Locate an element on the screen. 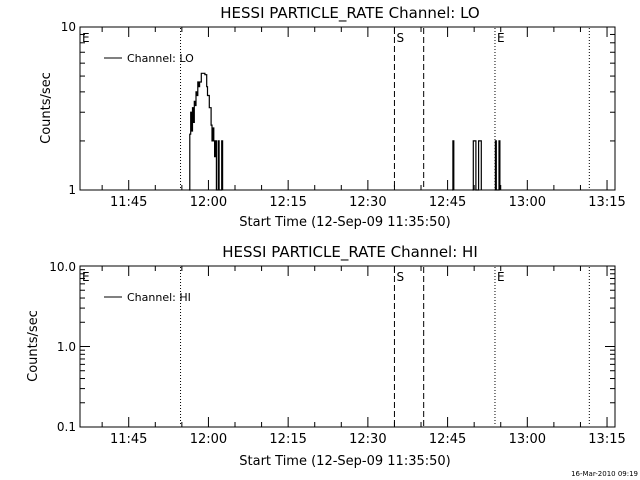  legend-label: Channel: HI is located at coordinates (159, 297).